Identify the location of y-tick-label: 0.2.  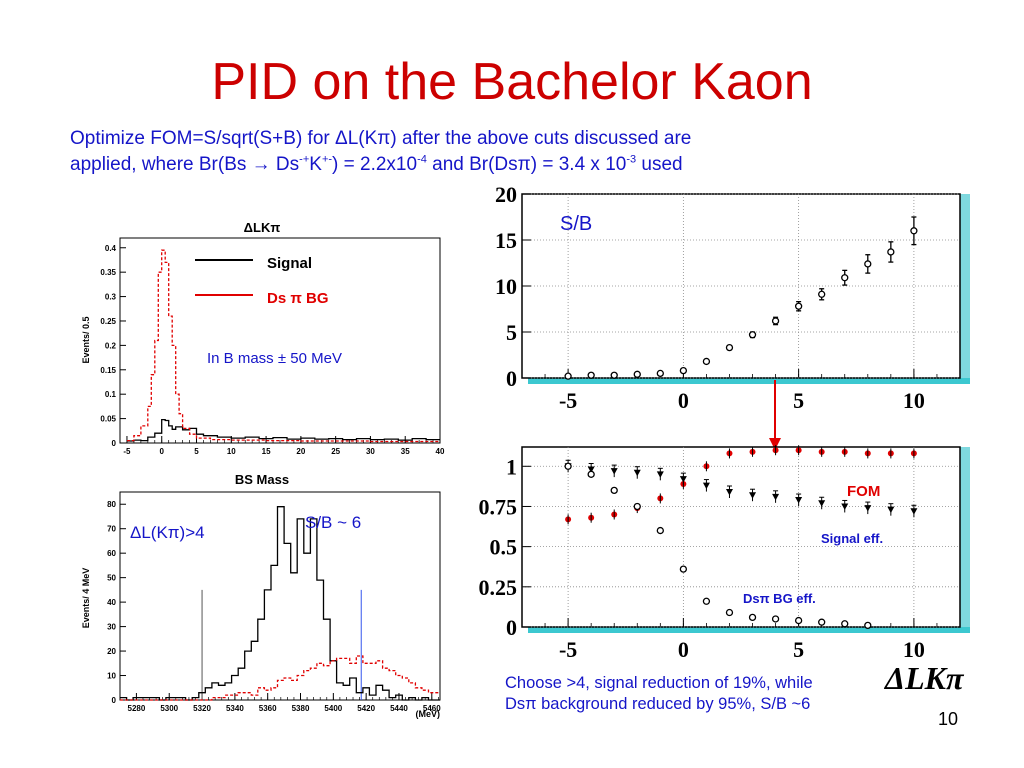
(111, 345).